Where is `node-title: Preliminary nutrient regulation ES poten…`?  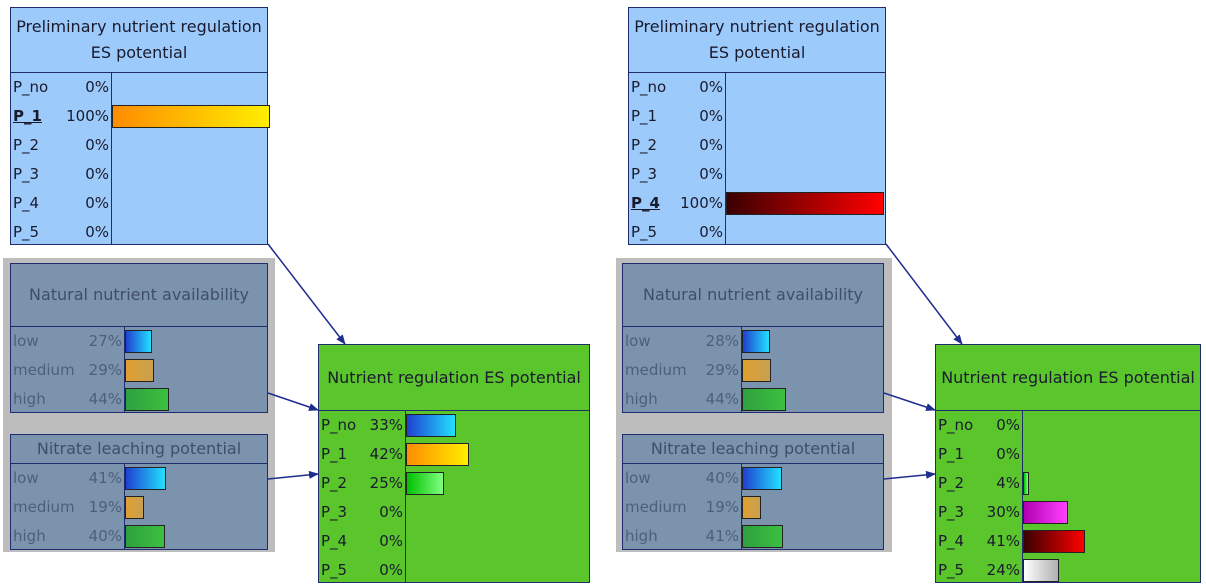
node-title: Preliminary nutrient regulation ES poten… is located at coordinates (139, 40).